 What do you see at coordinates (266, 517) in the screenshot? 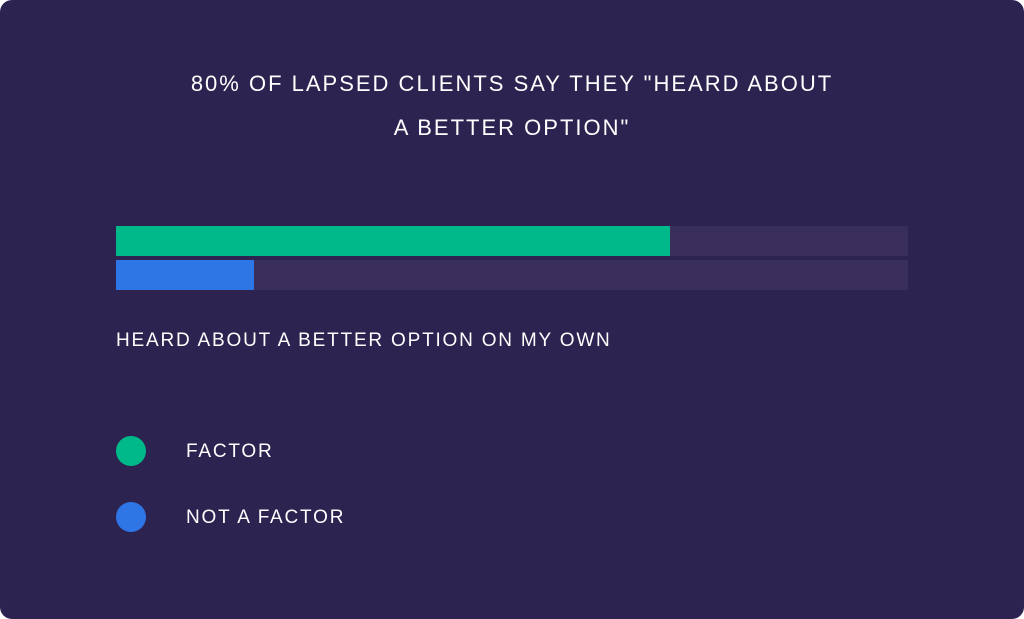
I see `legend-label-not-a-factor: NOT A FACTOR` at bounding box center [266, 517].